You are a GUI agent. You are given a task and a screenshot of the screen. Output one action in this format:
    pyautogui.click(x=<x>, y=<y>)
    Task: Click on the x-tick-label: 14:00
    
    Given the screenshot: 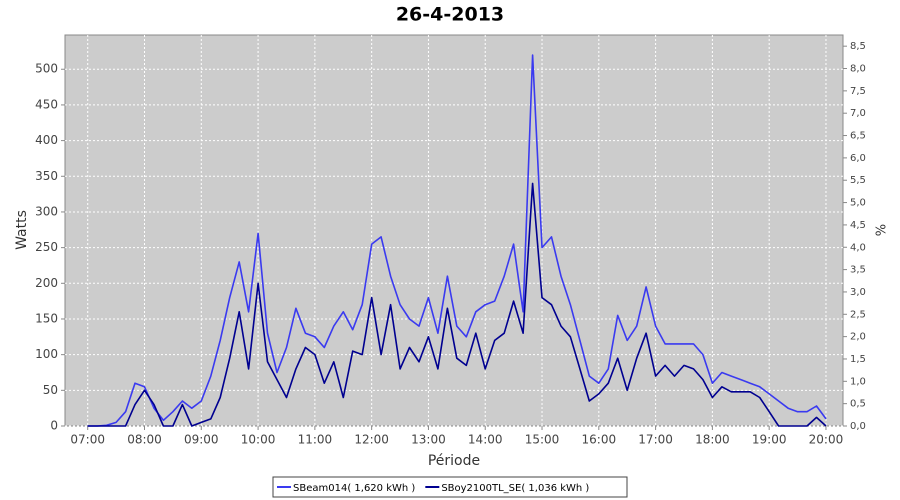 What is the action you would take?
    pyautogui.click(x=485, y=440)
    